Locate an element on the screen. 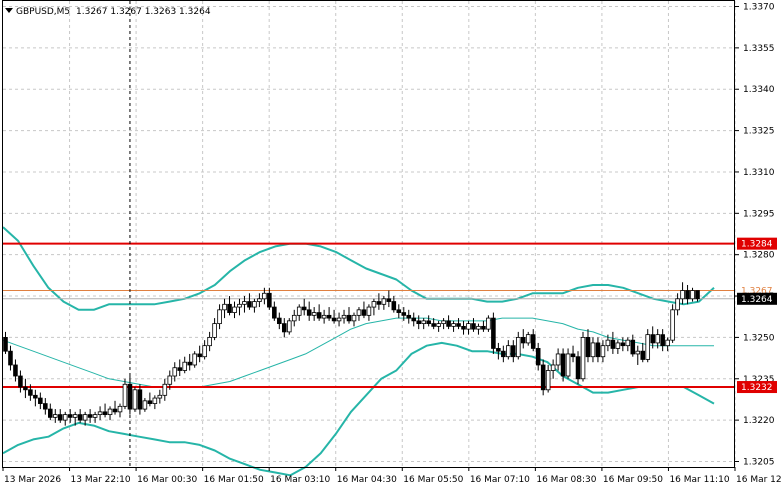 The width and height of the screenshot is (781, 493). x-tick-label: 16 Mar 03:10 is located at coordinates (300, 480).